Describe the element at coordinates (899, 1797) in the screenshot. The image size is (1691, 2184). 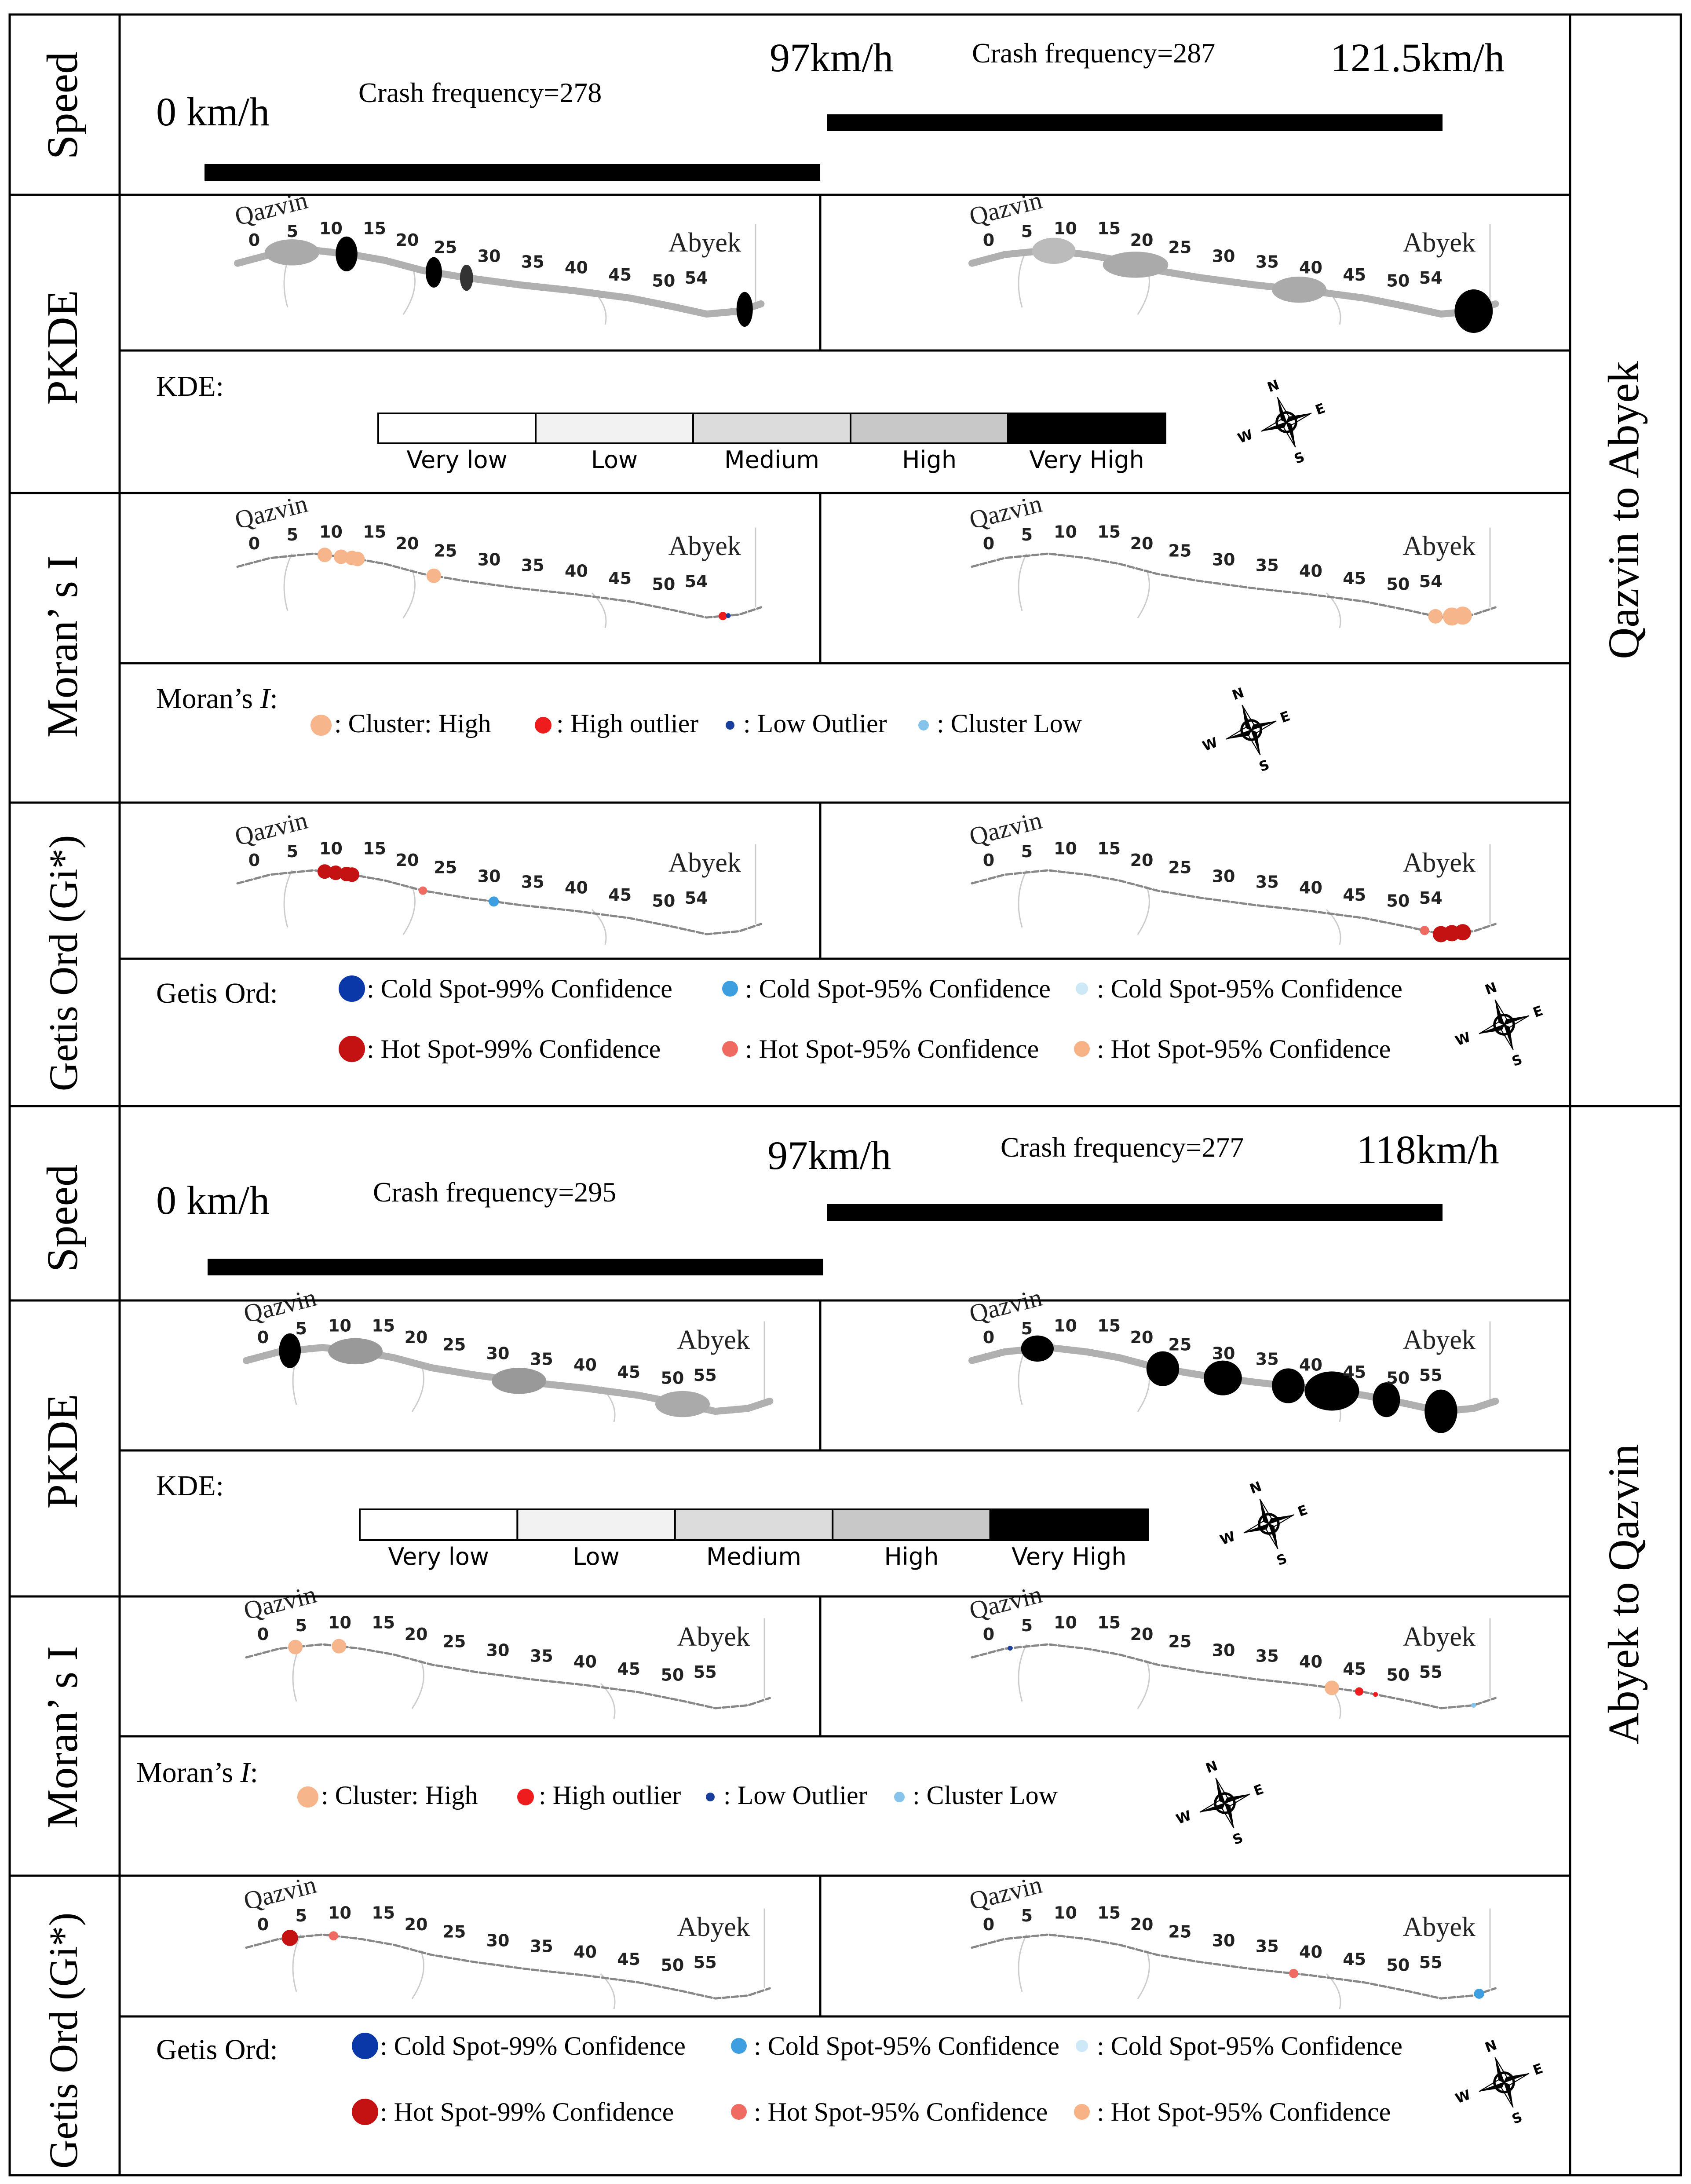
I see `moran-legend-marker` at that location.